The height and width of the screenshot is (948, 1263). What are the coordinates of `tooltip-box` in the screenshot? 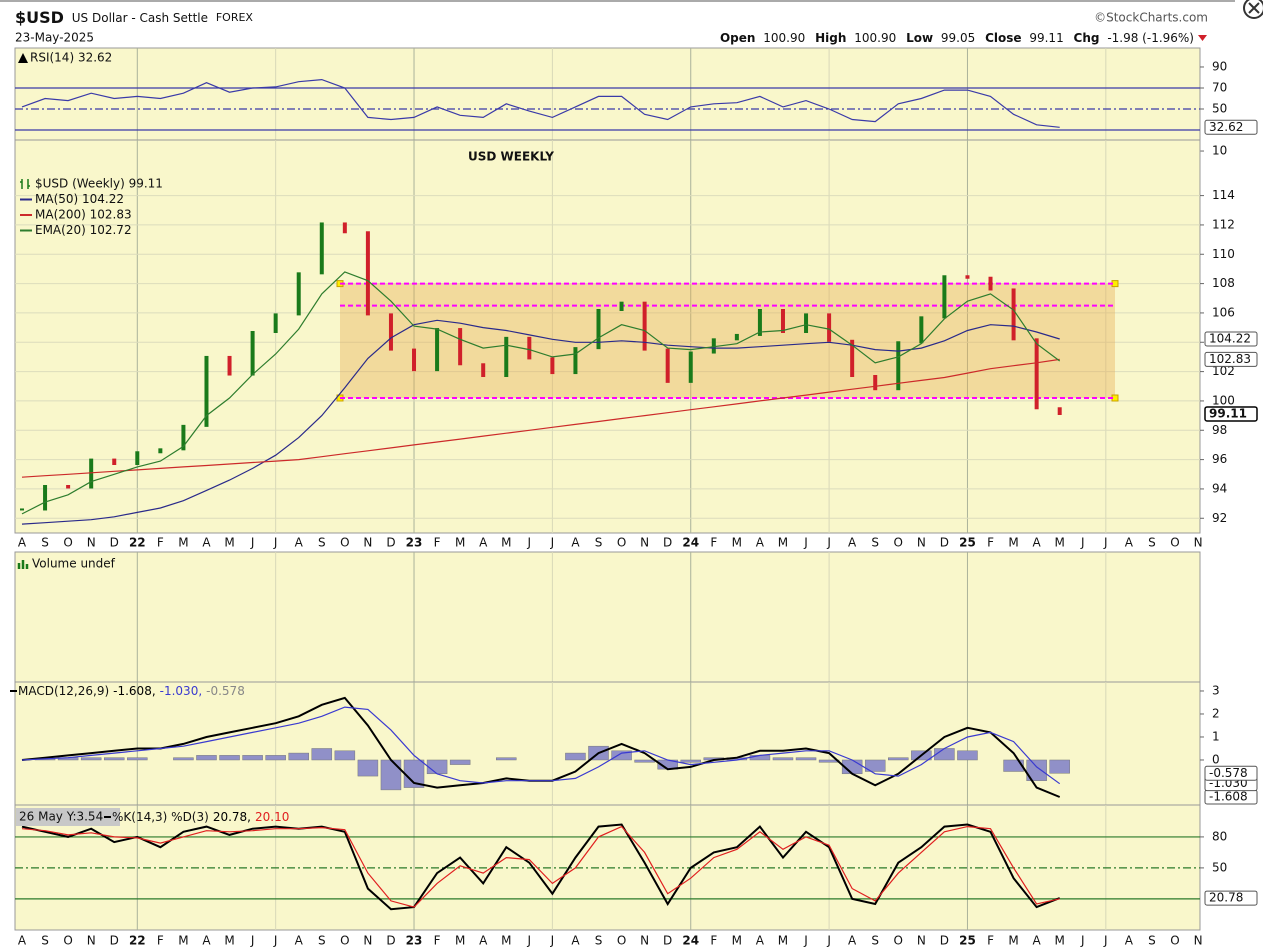 It's located at (68, 817).